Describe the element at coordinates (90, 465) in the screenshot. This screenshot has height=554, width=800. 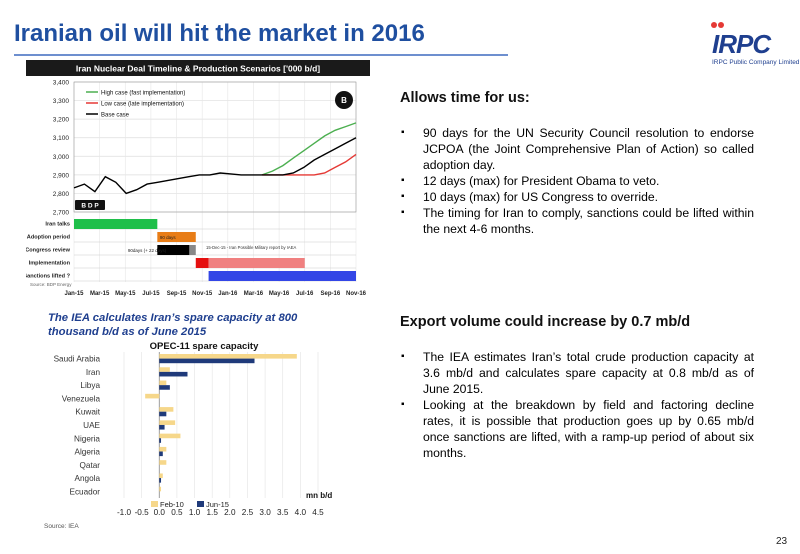
I see `chart2-category-label: Qatar` at that location.